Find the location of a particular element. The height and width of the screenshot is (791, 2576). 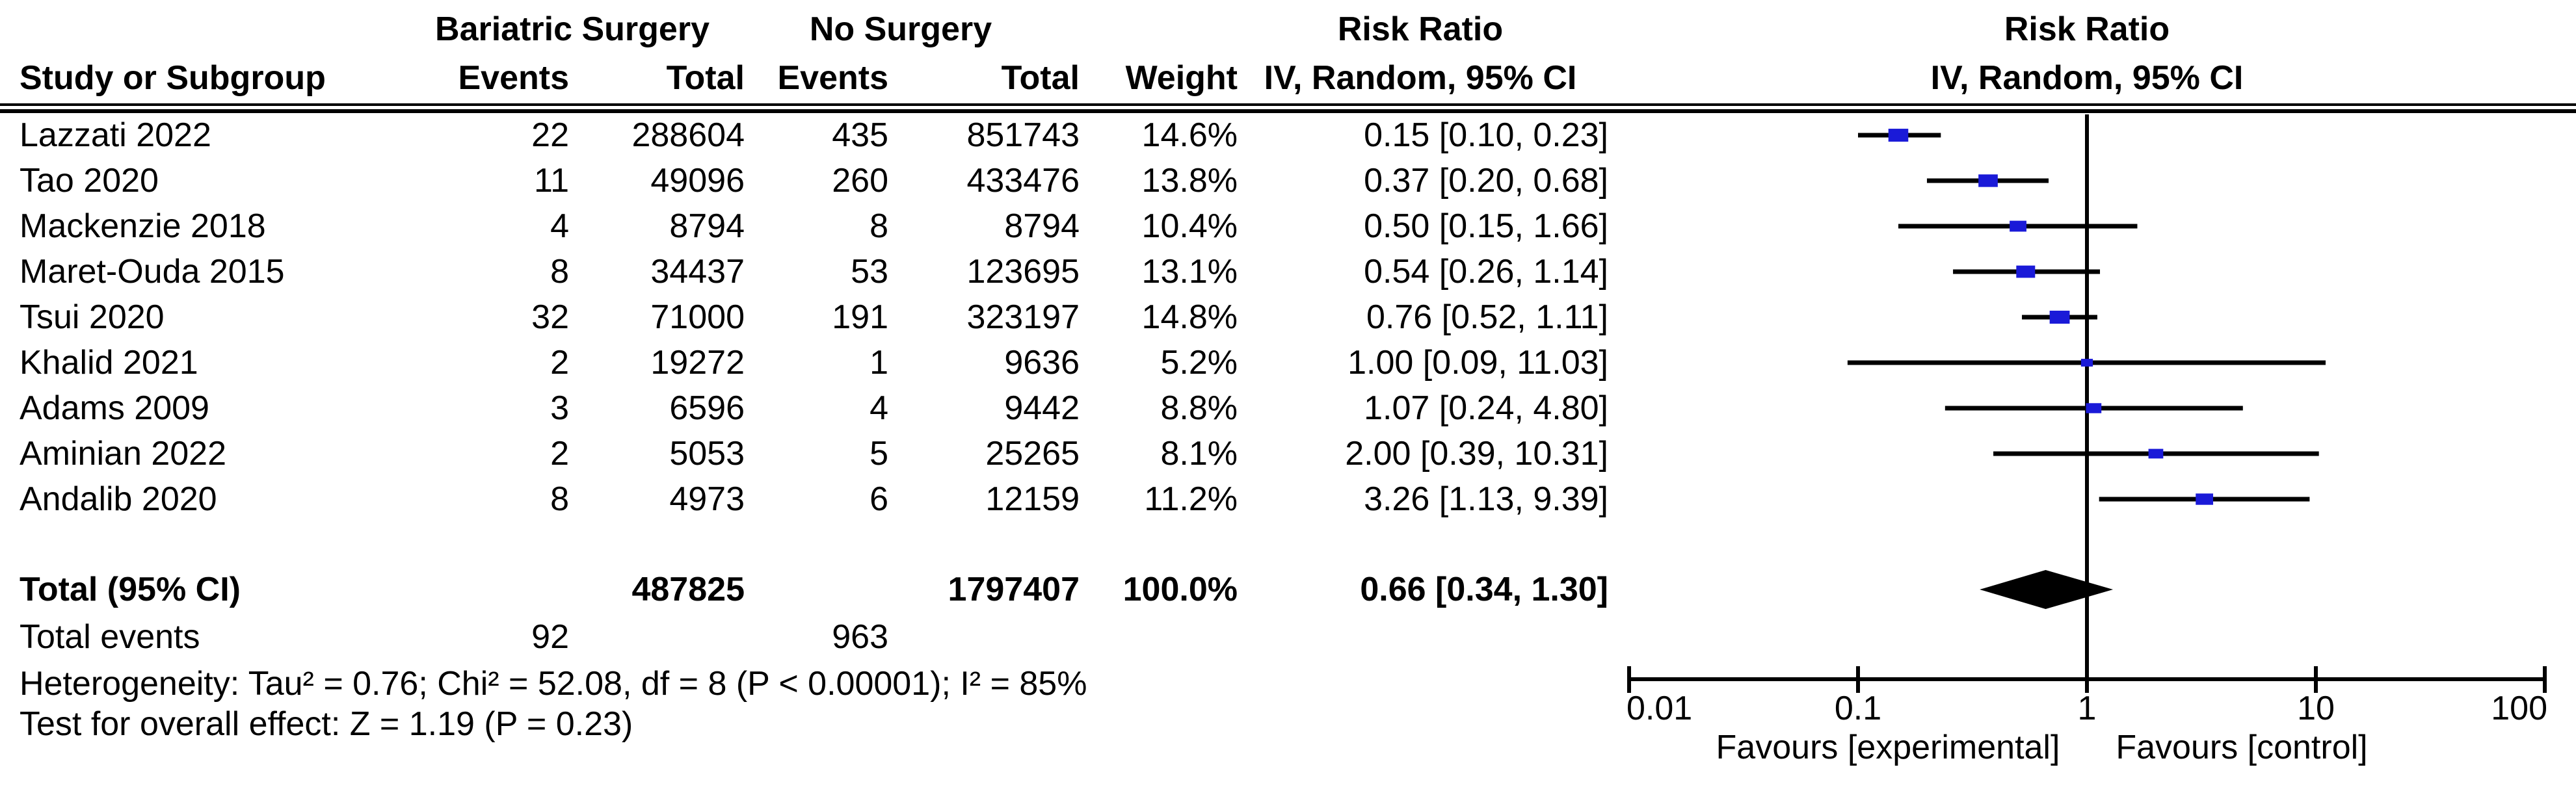

study-events-experimental: 4 is located at coordinates (560, 226).